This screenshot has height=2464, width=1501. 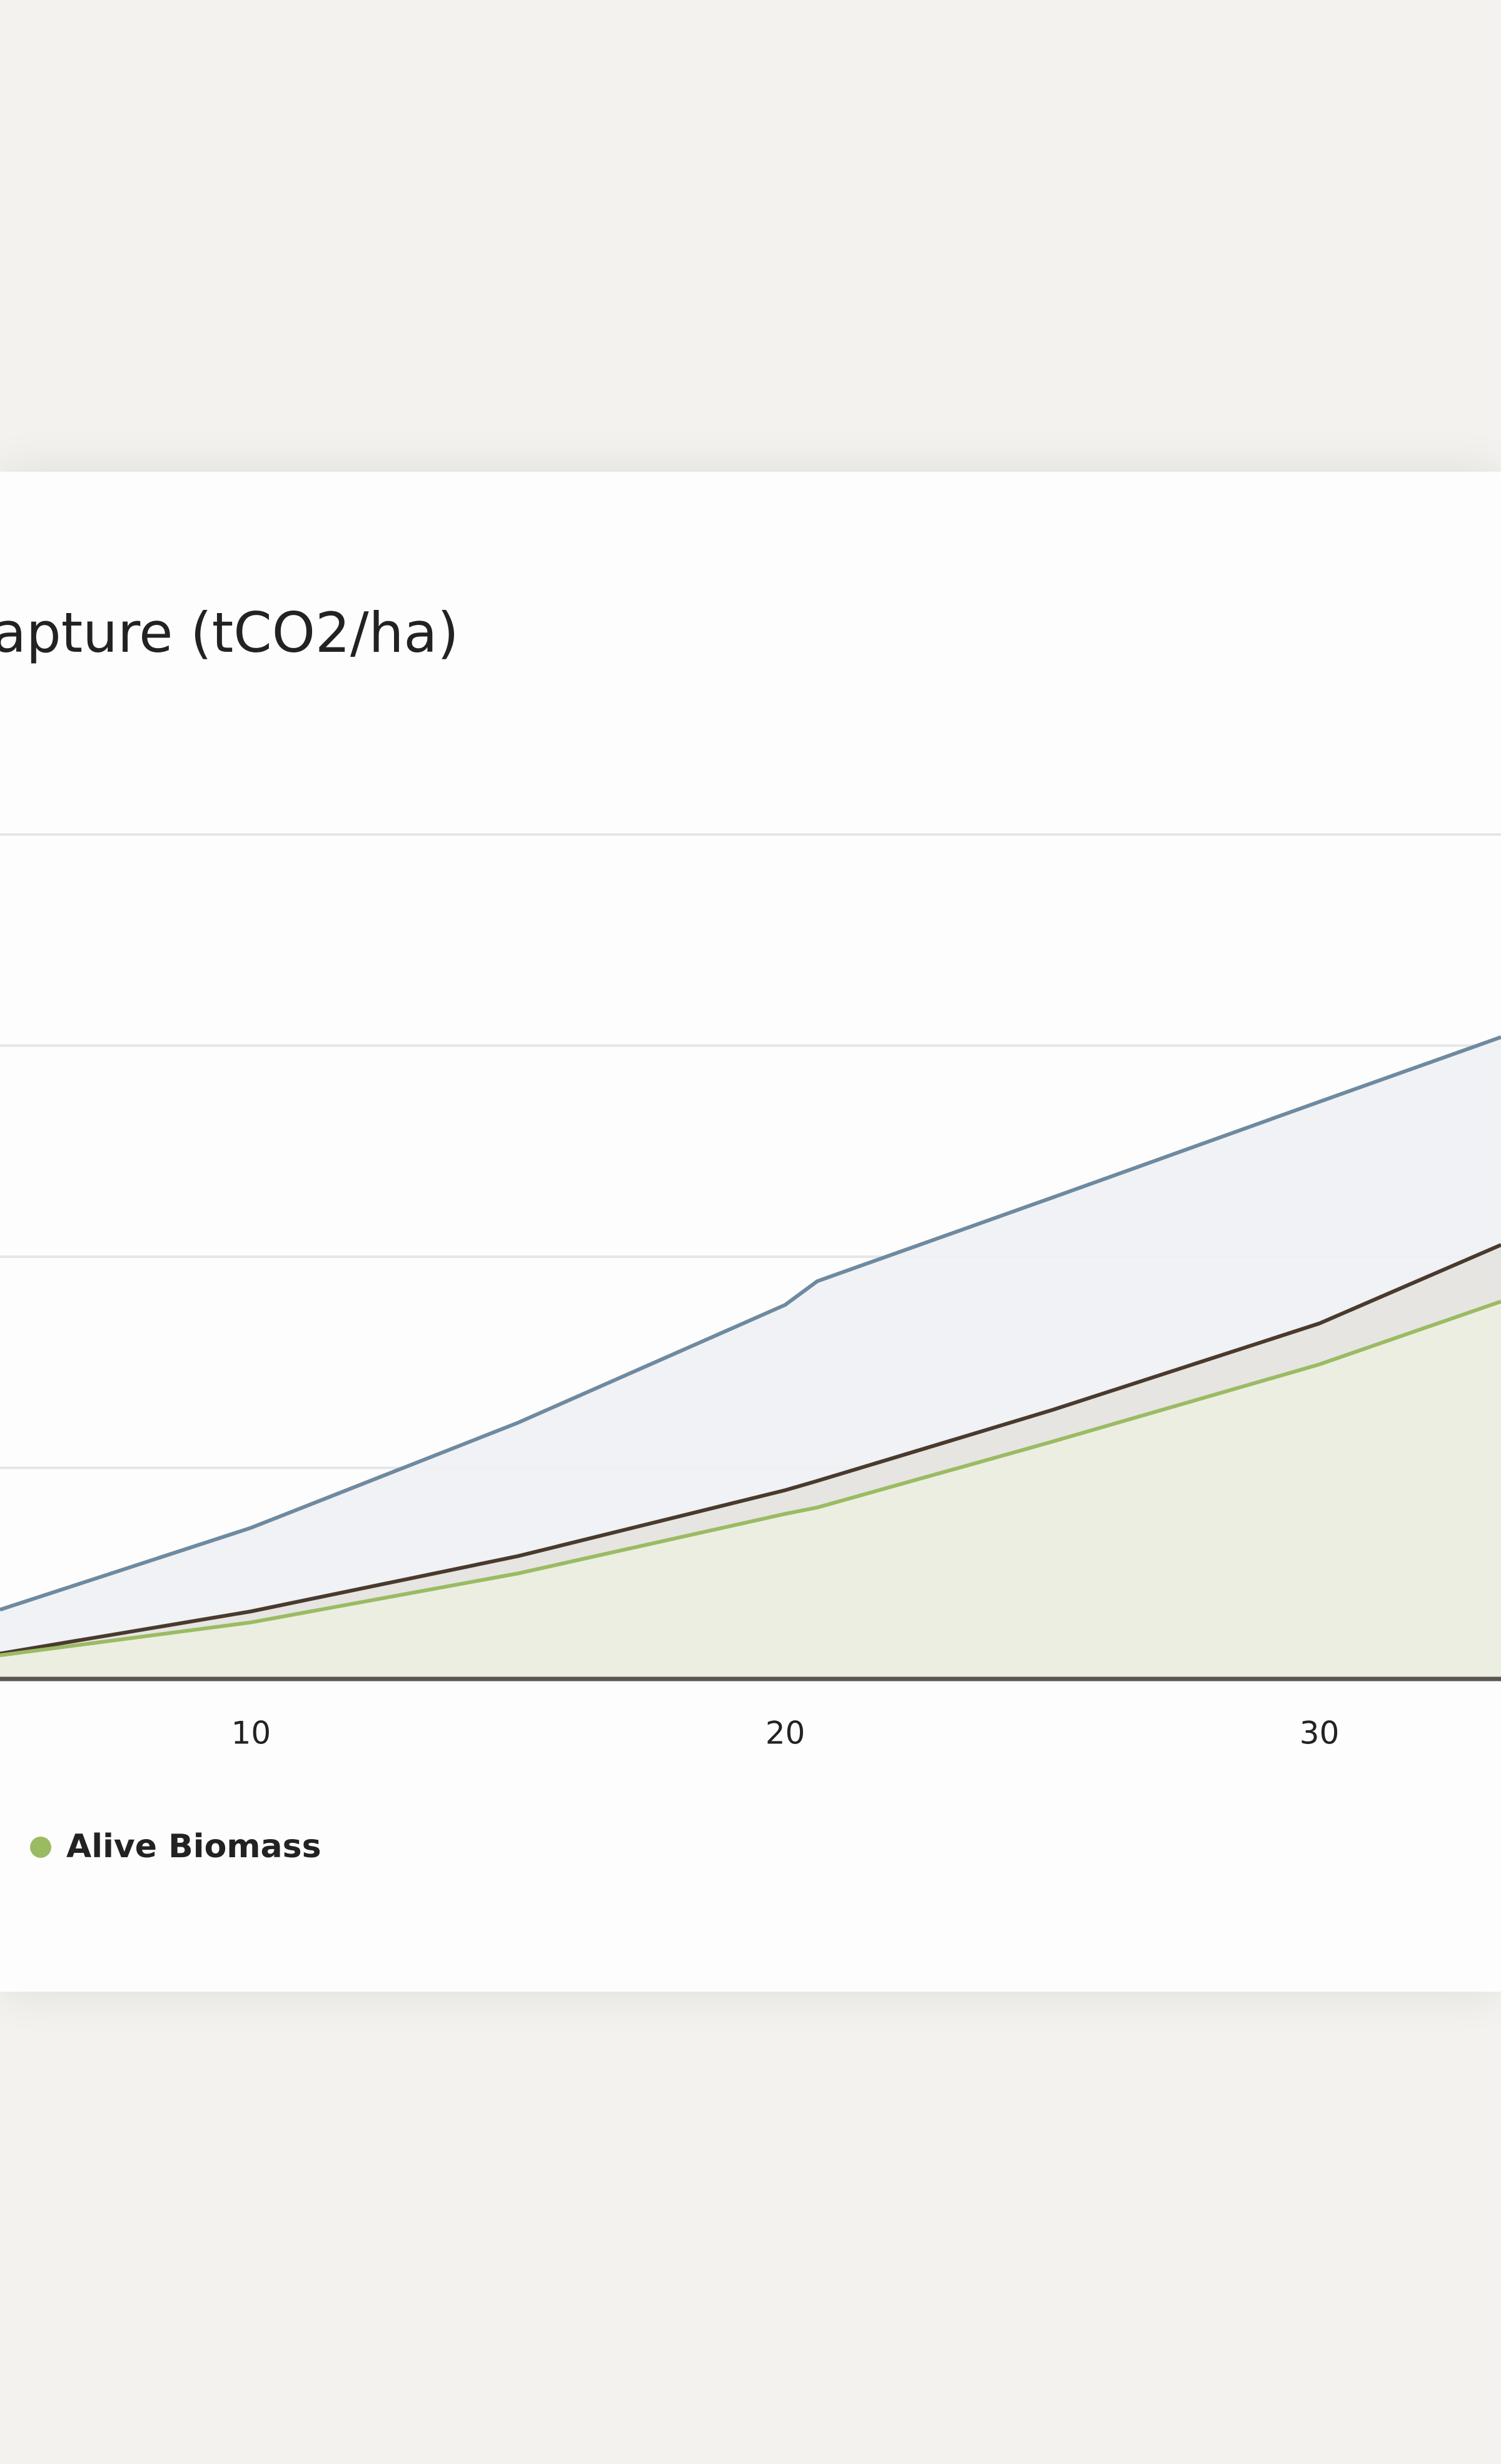 I want to click on x-tick-label: 10, so click(x=251, y=1733).